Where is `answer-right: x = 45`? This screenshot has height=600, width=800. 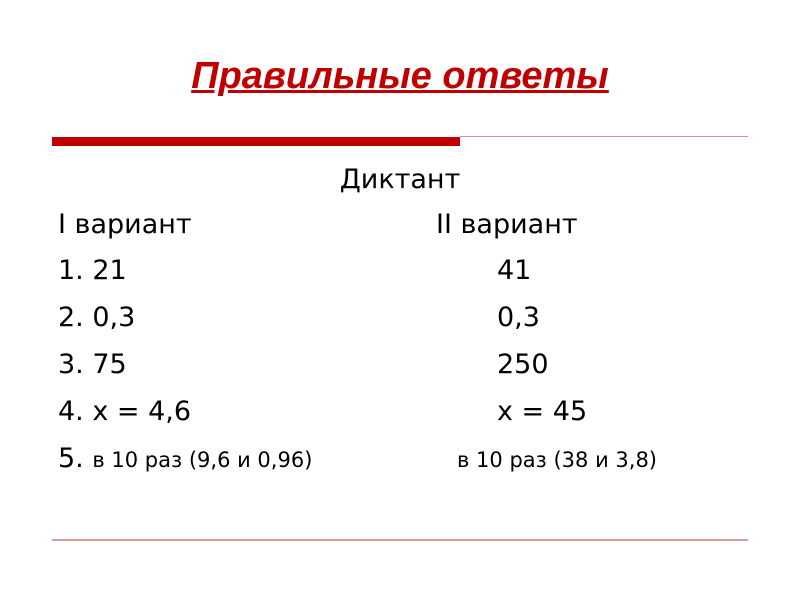
answer-right: x = 45 is located at coordinates (542, 411).